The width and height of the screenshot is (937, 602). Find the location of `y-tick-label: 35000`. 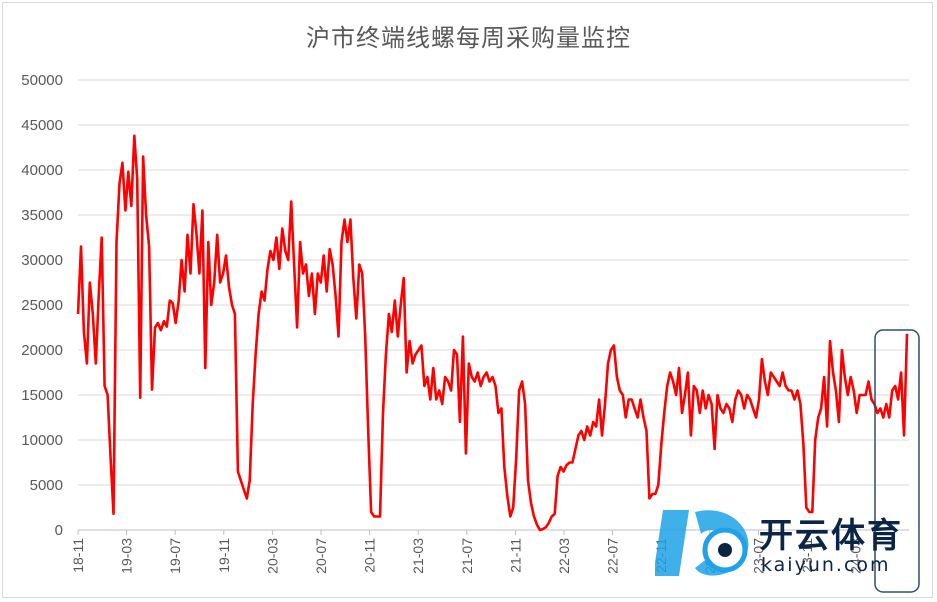

y-tick-label: 35000 is located at coordinates (42, 215).